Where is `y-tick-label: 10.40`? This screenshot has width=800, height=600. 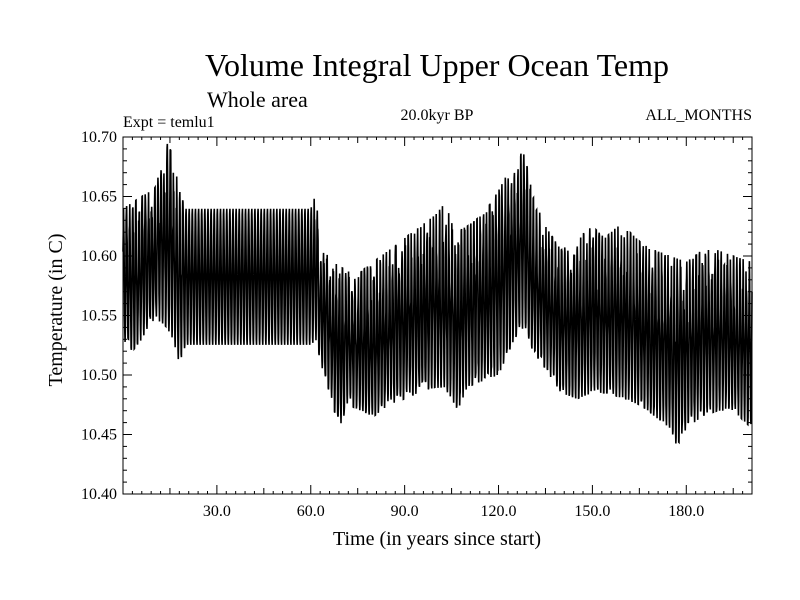 y-tick-label: 10.40 is located at coordinates (99, 494).